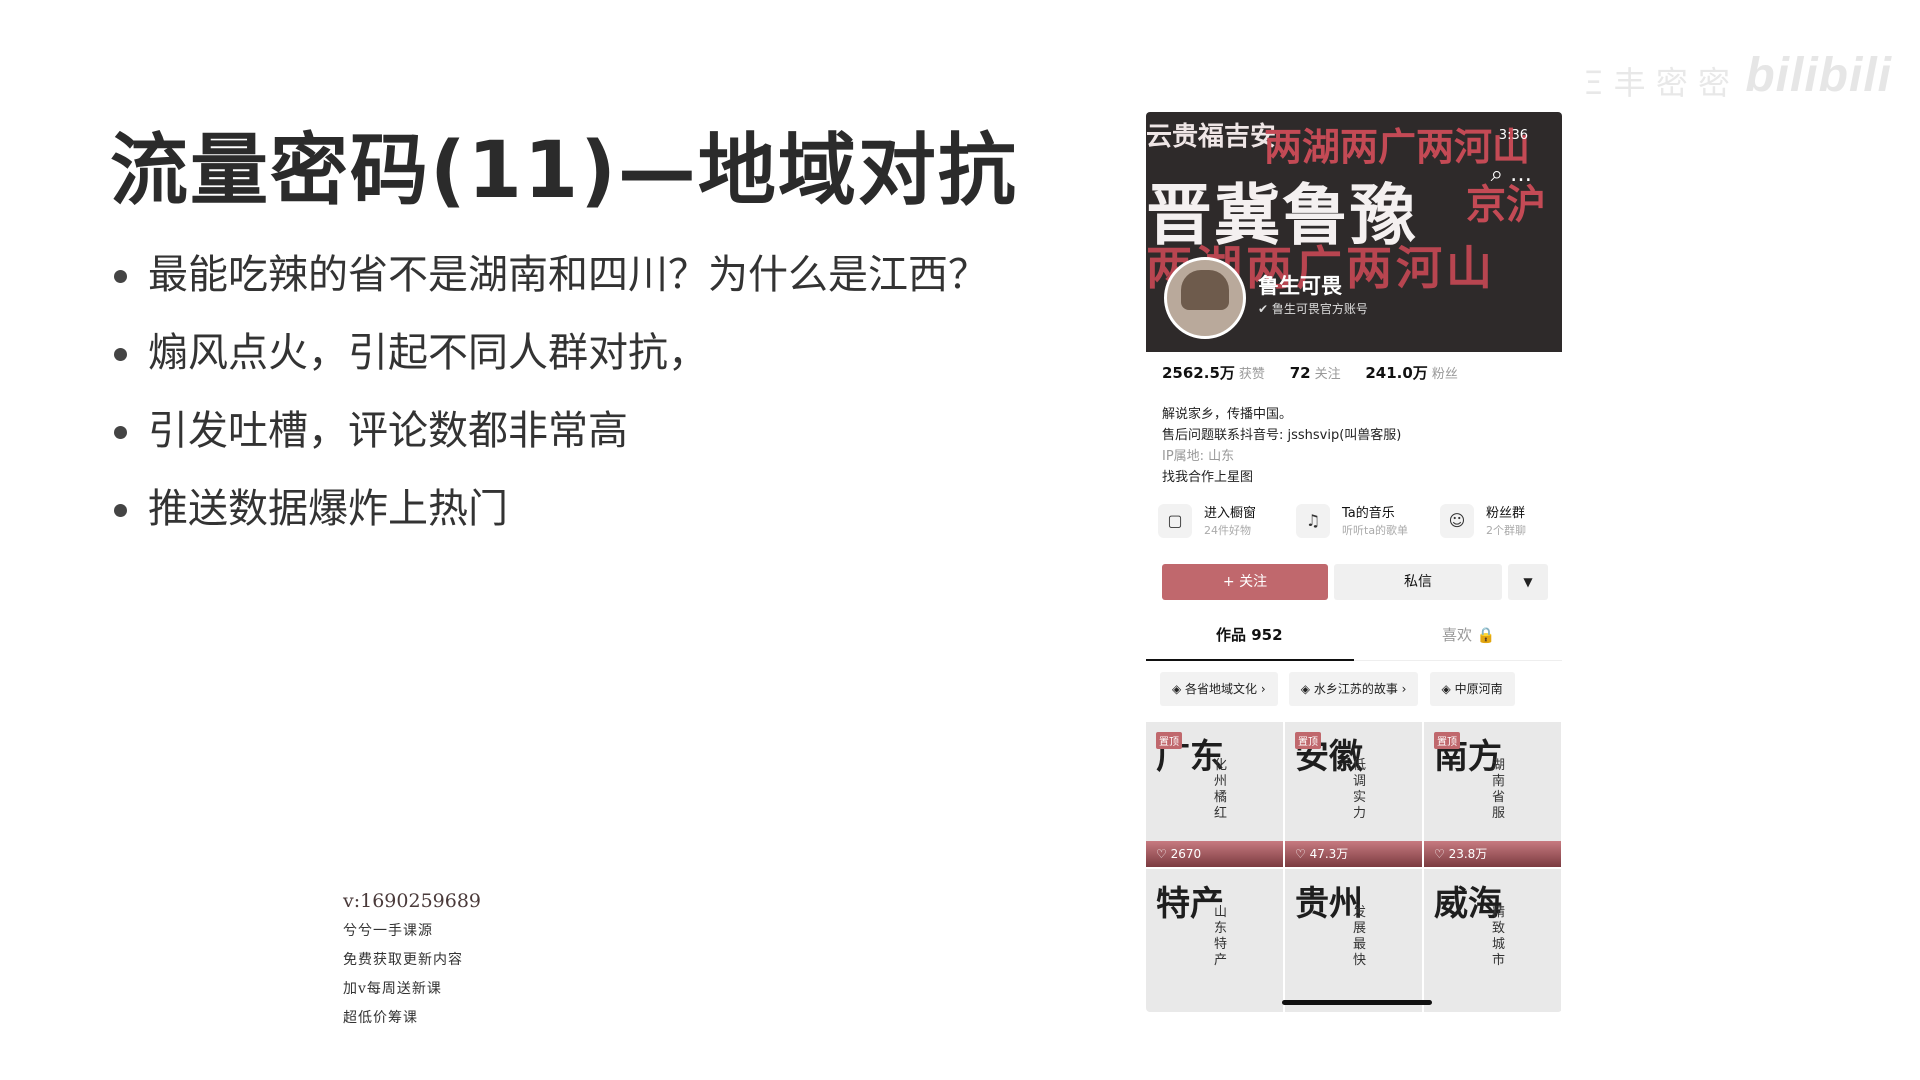 This screenshot has width=1920, height=1080. What do you see at coordinates (1249, 635) in the screenshot?
I see `tab-works: 作品 952` at bounding box center [1249, 635].